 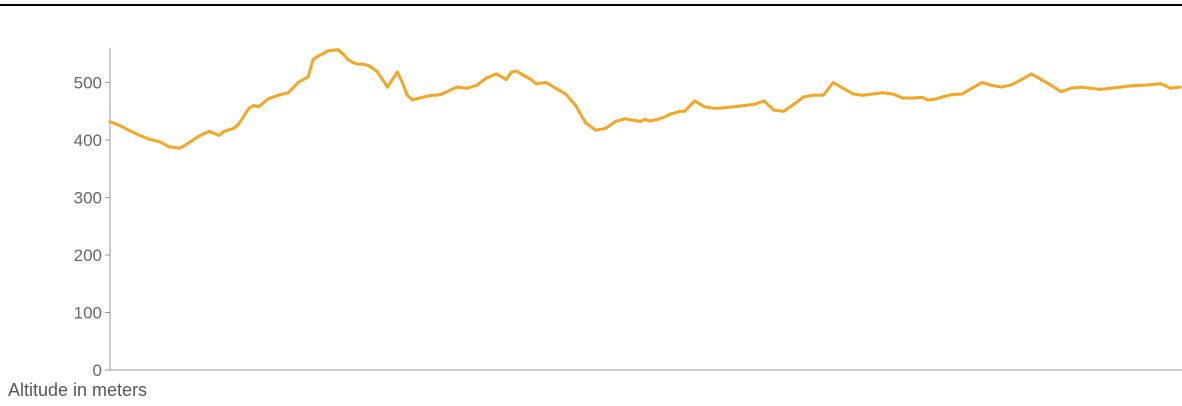 What do you see at coordinates (88, 83) in the screenshot?
I see `y-tick-label: 500` at bounding box center [88, 83].